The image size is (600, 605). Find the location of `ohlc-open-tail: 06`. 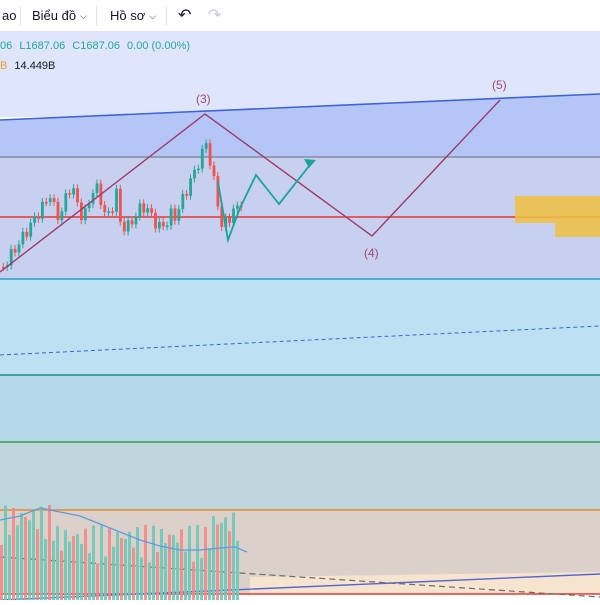

ohlc-open-tail: 06 is located at coordinates (6, 46).